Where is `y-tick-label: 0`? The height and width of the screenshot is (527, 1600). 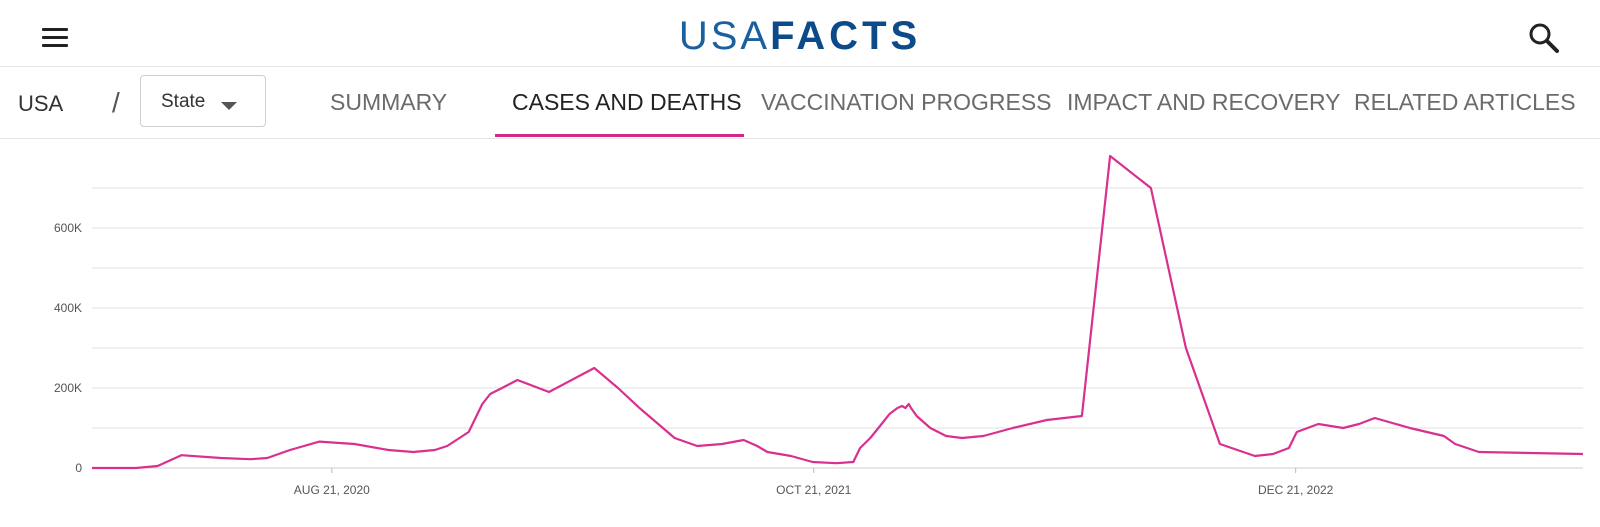
y-tick-label: 0 is located at coordinates (78, 468).